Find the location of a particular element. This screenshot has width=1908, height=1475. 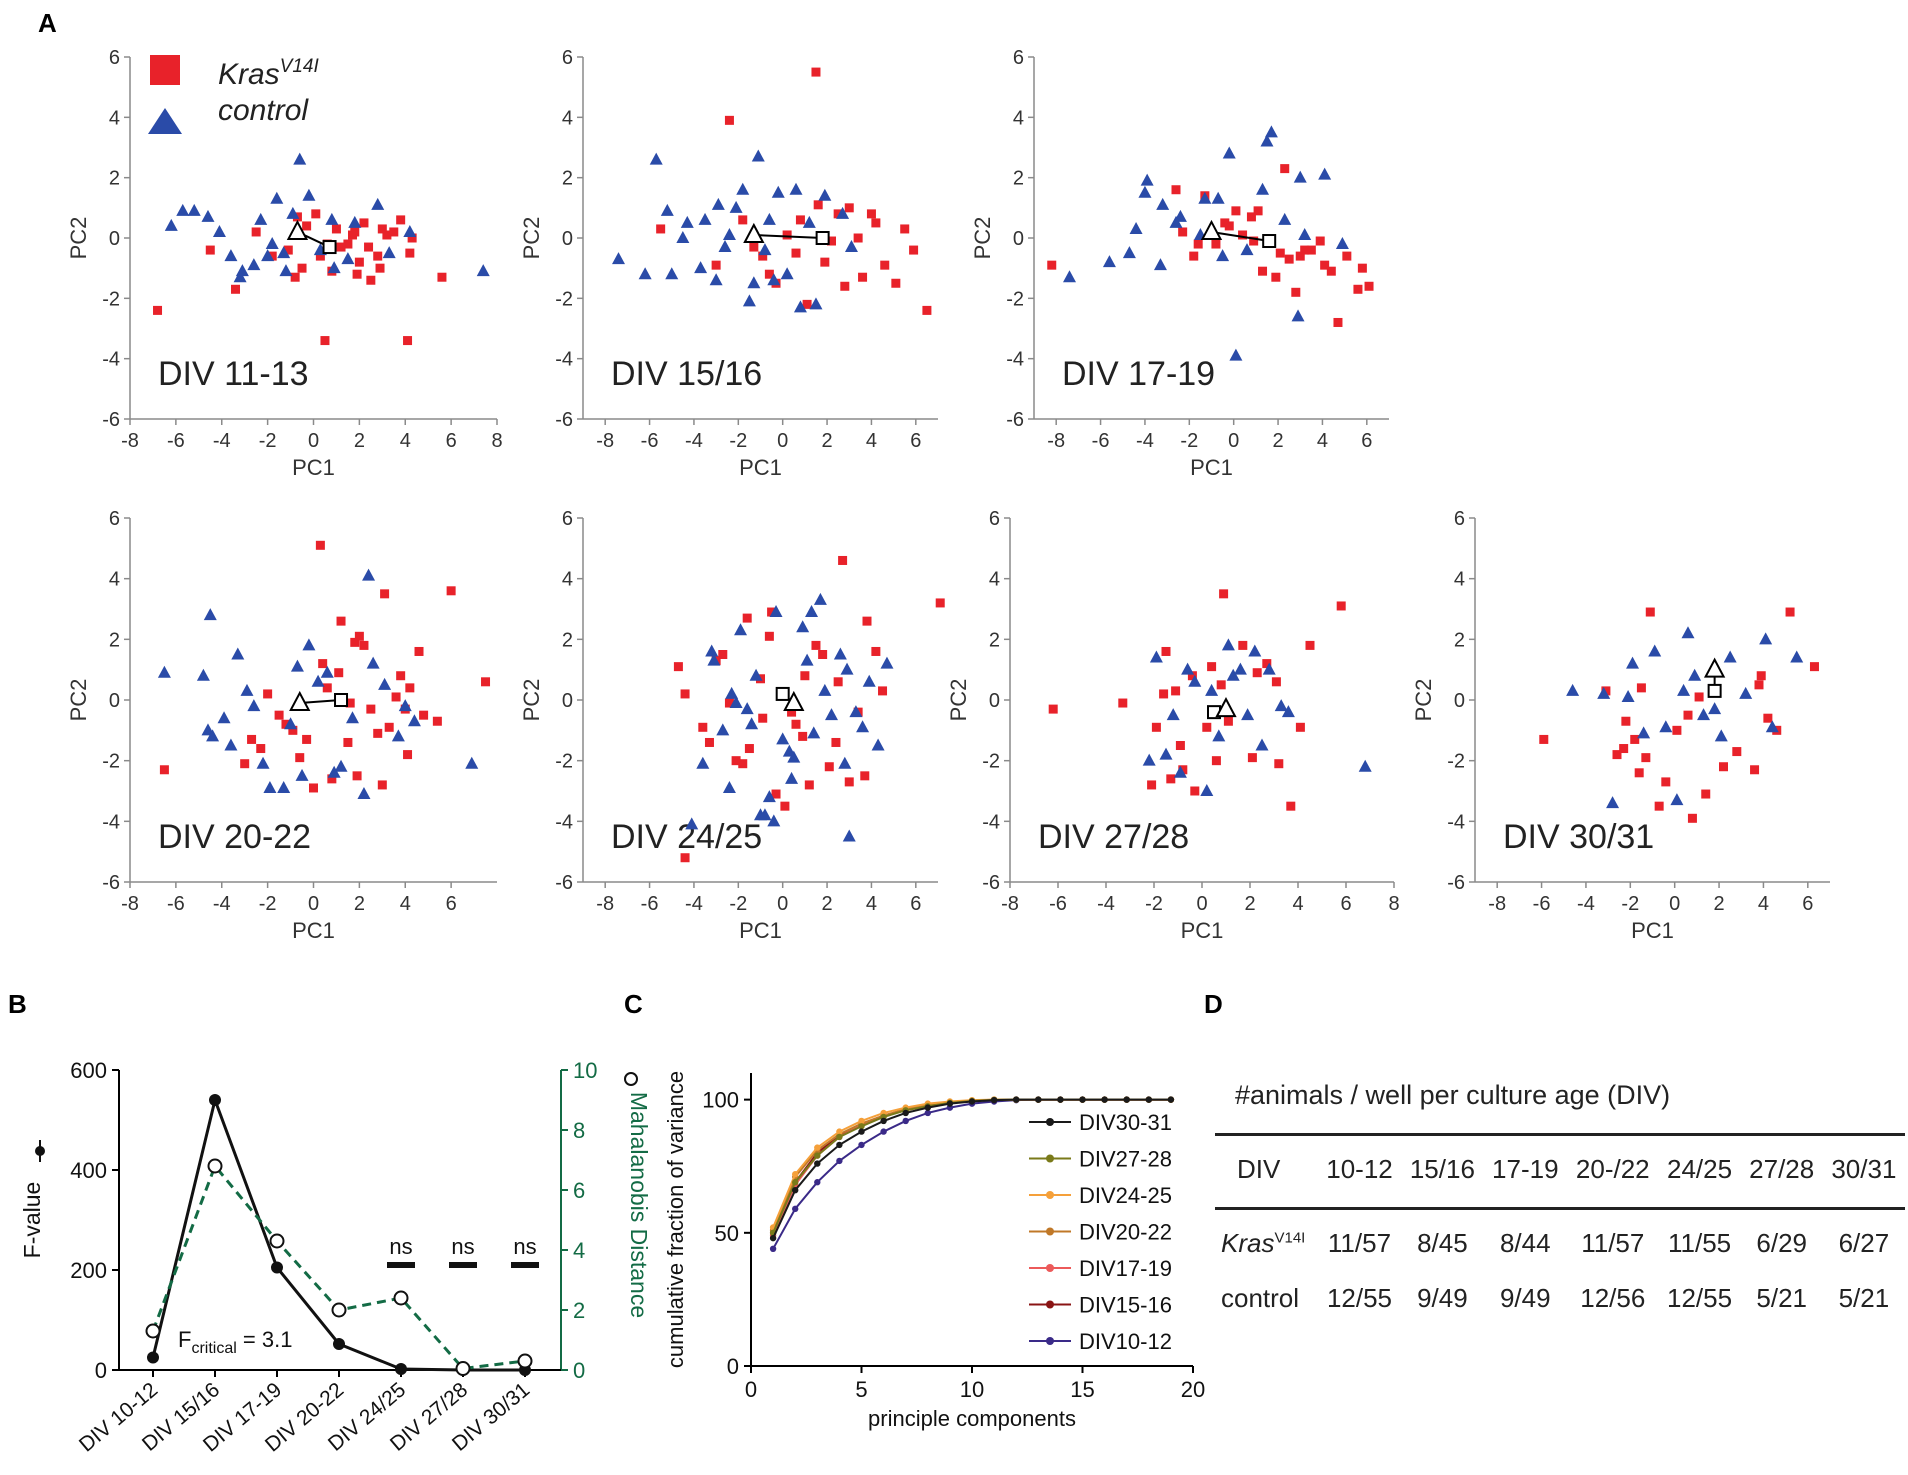

mahalanobis-point is located at coordinates (277, 1241).